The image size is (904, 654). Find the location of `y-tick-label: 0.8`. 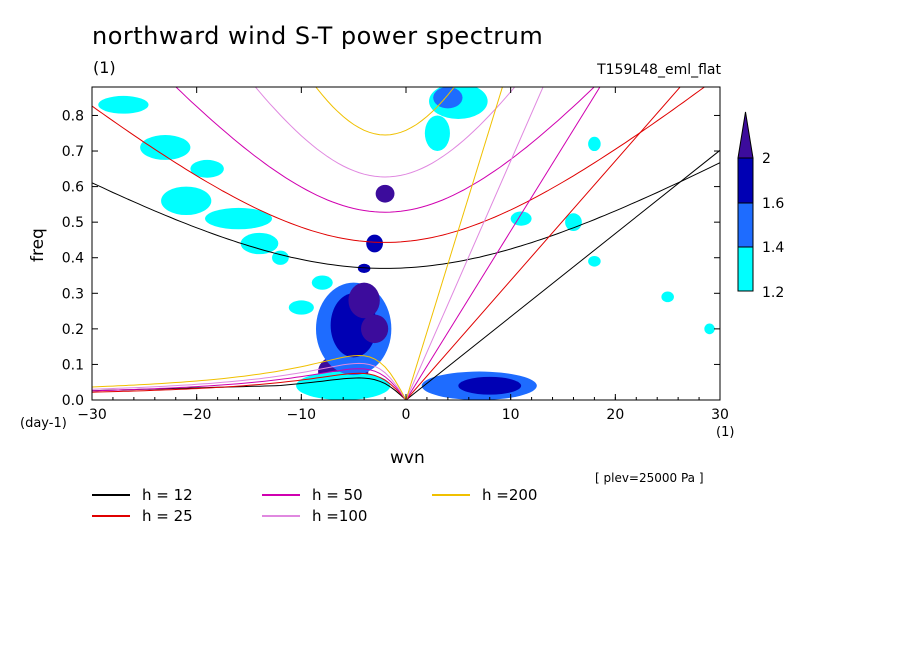

y-tick-label: 0.8 is located at coordinates (73, 116).